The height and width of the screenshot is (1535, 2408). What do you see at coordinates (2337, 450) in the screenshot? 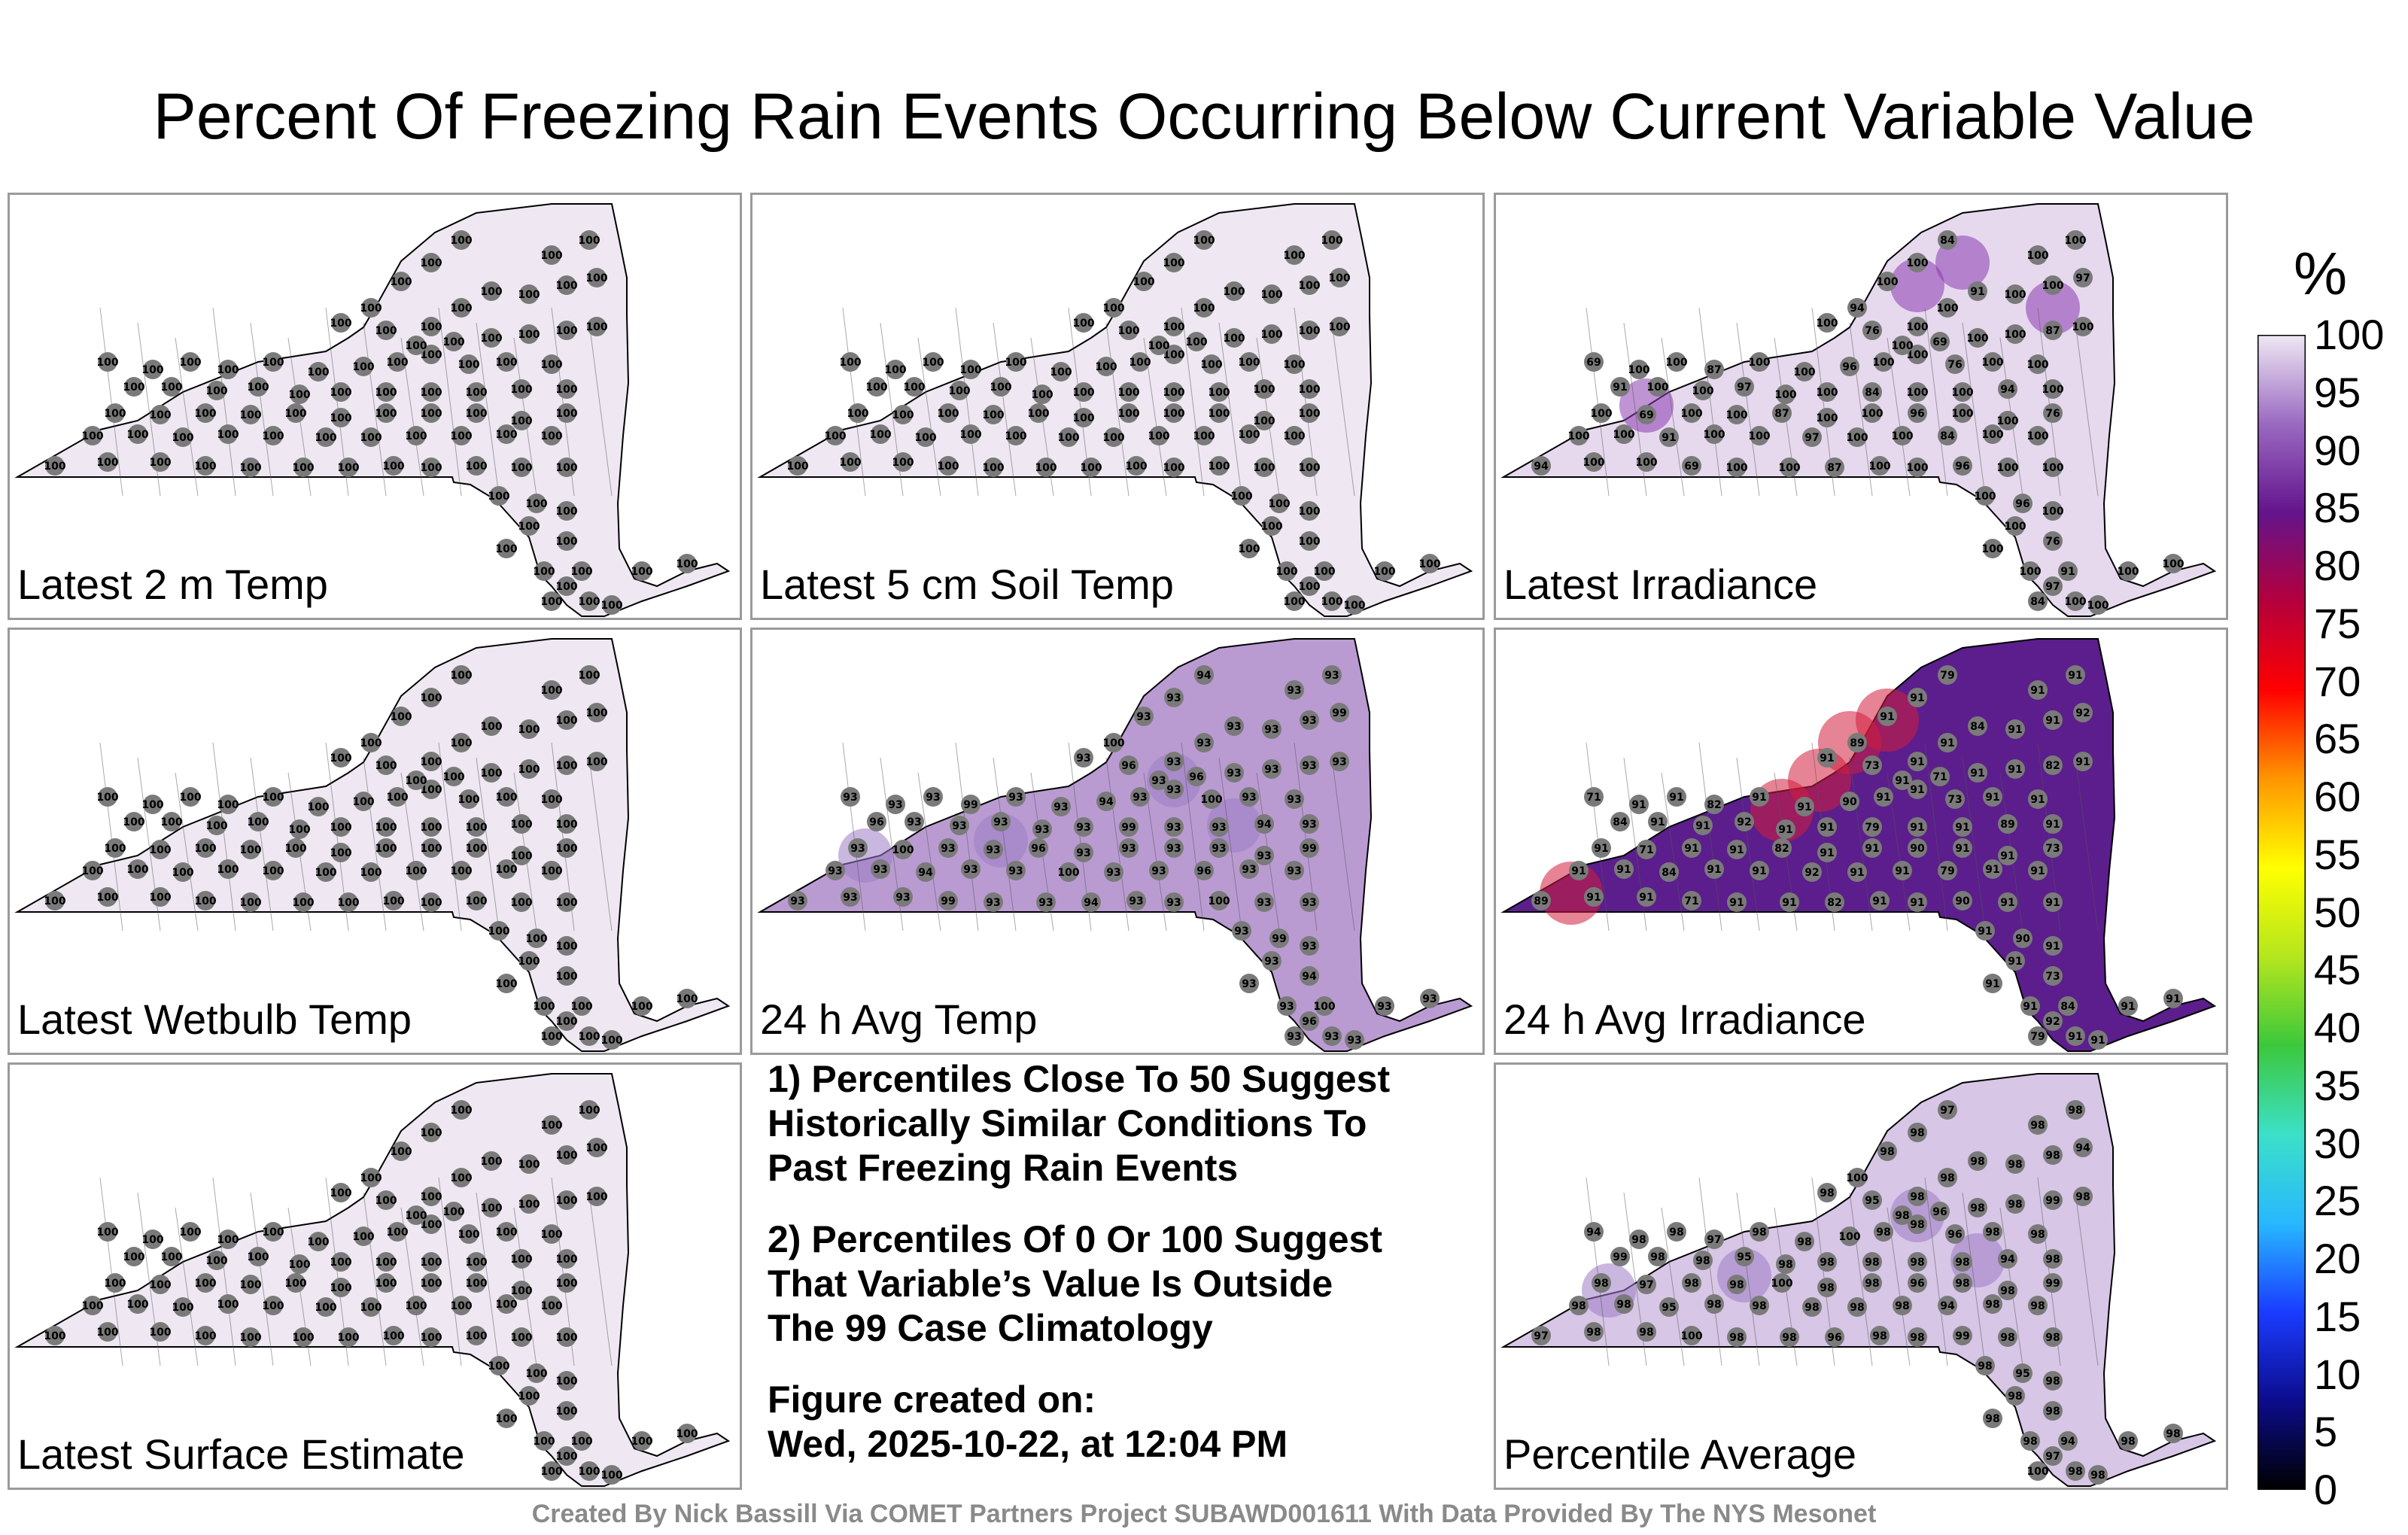
I see `colorbar-tick: 90` at bounding box center [2337, 450].